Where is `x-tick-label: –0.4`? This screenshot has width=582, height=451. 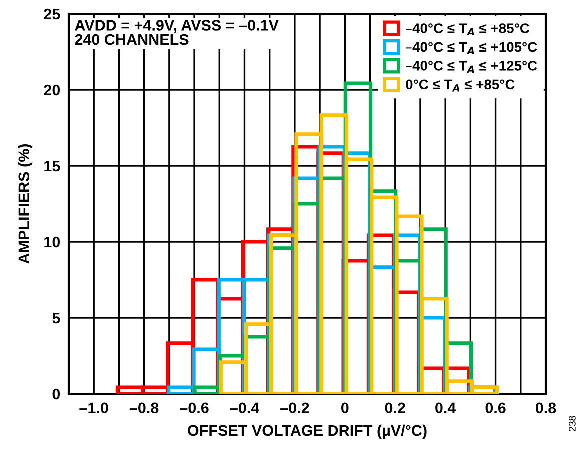
x-tick-label: –0.4 is located at coordinates (245, 408).